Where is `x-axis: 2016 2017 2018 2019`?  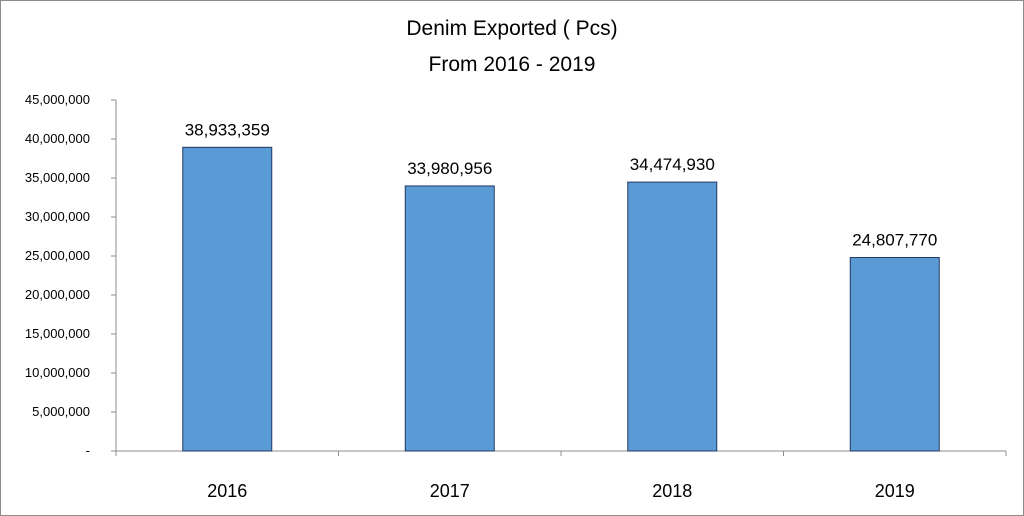 x-axis: 2016 2017 2018 2019 is located at coordinates (561, 475).